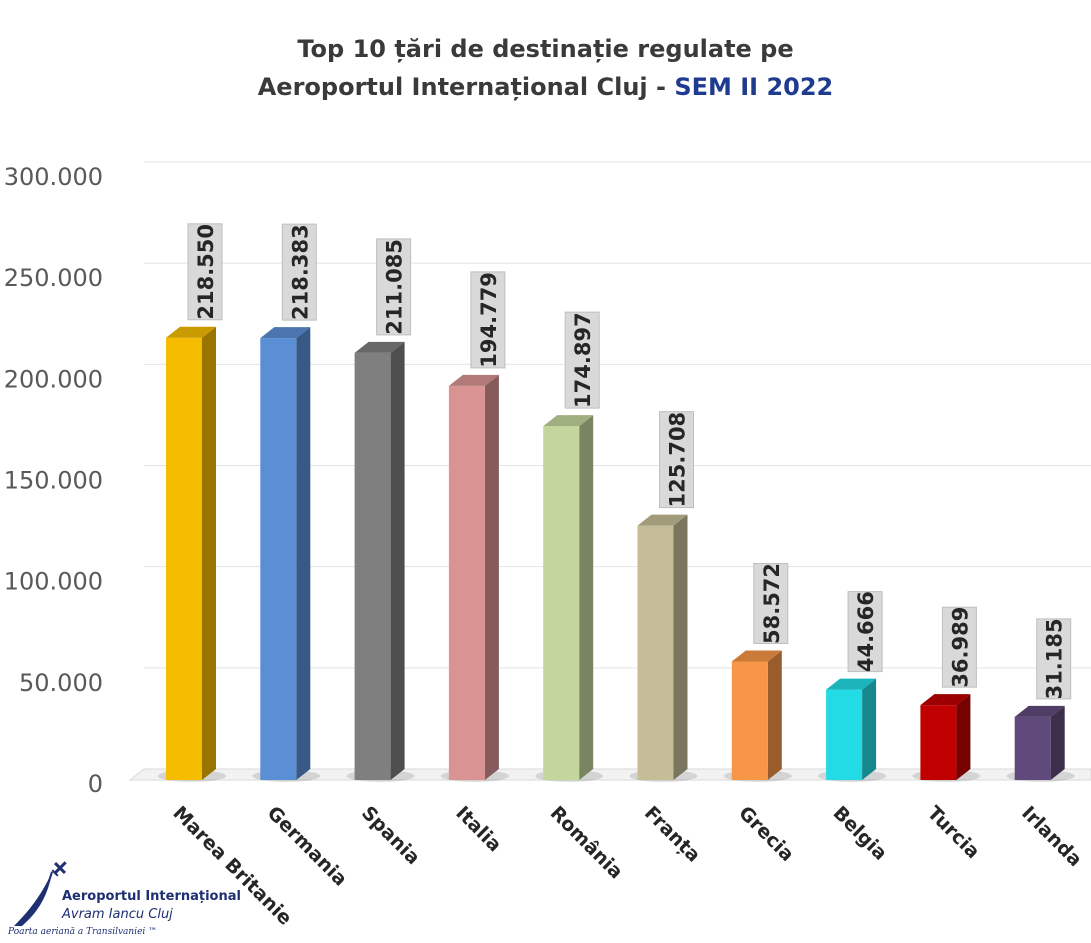 Image resolution: width=1091 pixels, height=943 pixels. I want to click on data-label: 211.085, so click(394, 287).